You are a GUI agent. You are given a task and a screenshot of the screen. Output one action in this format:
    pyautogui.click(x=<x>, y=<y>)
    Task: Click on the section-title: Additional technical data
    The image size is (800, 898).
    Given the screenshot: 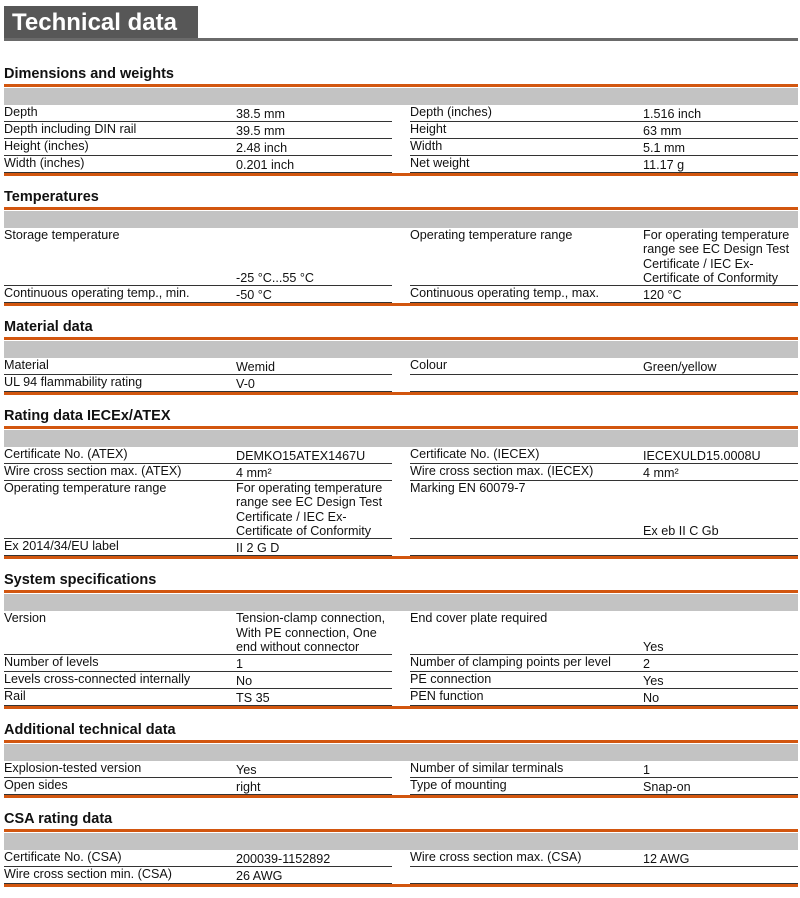 What is the action you would take?
    pyautogui.click(x=90, y=730)
    